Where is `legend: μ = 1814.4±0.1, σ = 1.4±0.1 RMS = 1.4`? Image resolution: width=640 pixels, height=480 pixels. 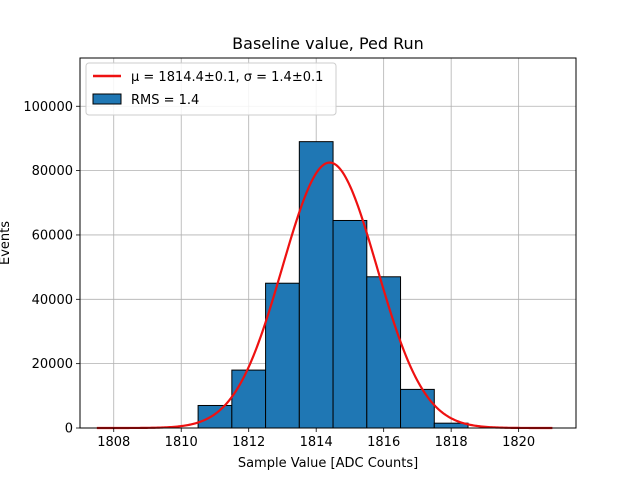 legend: μ = 1814.4±0.1, σ = 1.4±0.1 RMS = 1.4 is located at coordinates (211, 89).